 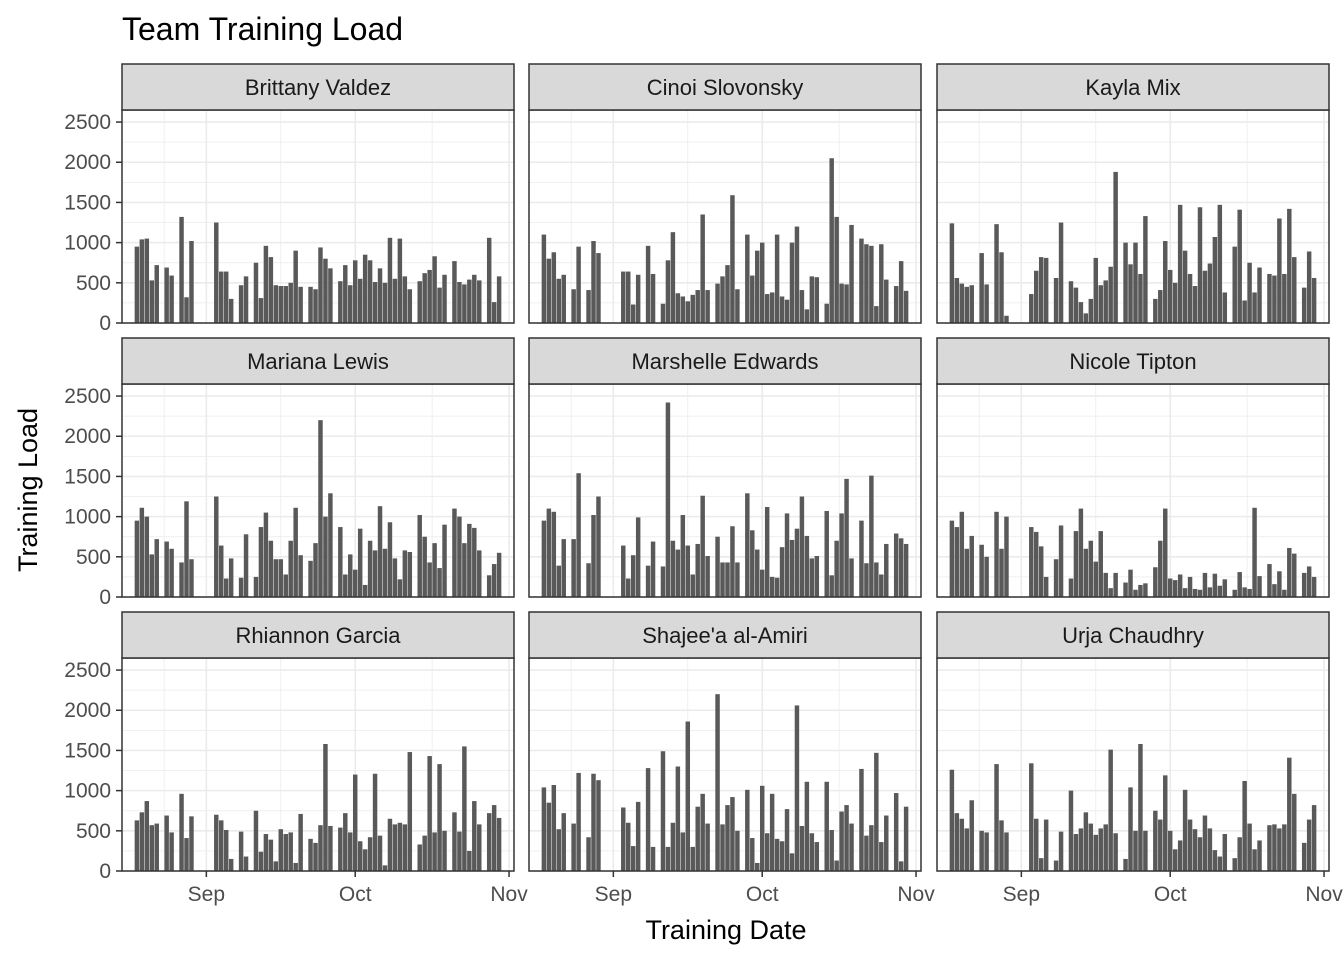 What do you see at coordinates (1170, 894) in the screenshot?
I see `x-tick-label: Oct` at bounding box center [1170, 894].